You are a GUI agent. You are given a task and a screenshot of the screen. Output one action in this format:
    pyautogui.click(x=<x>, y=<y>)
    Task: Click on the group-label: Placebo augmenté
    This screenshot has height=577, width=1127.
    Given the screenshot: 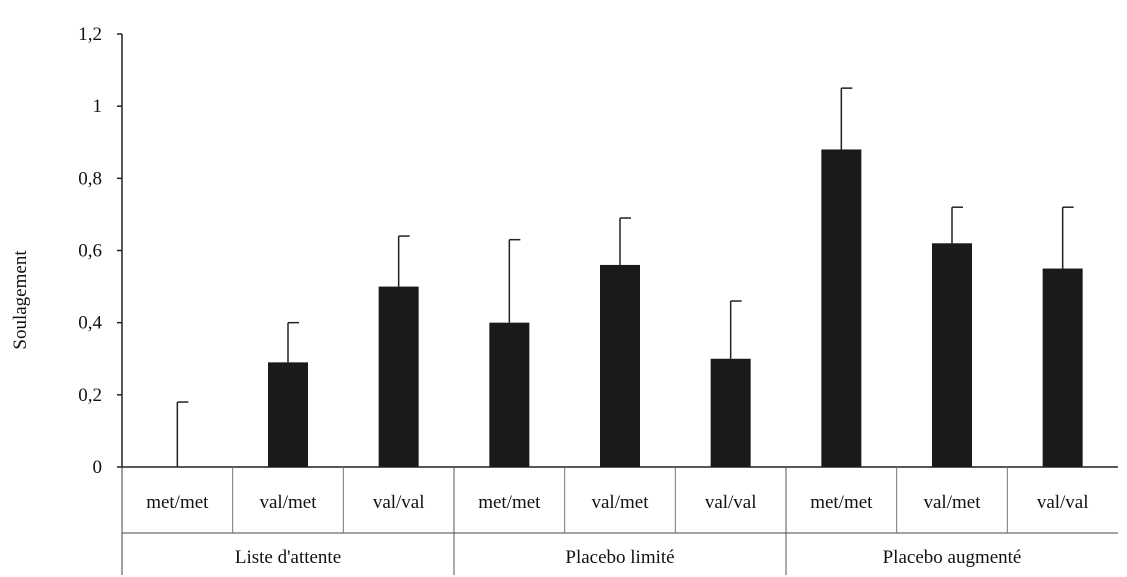 What is the action you would take?
    pyautogui.click(x=952, y=557)
    